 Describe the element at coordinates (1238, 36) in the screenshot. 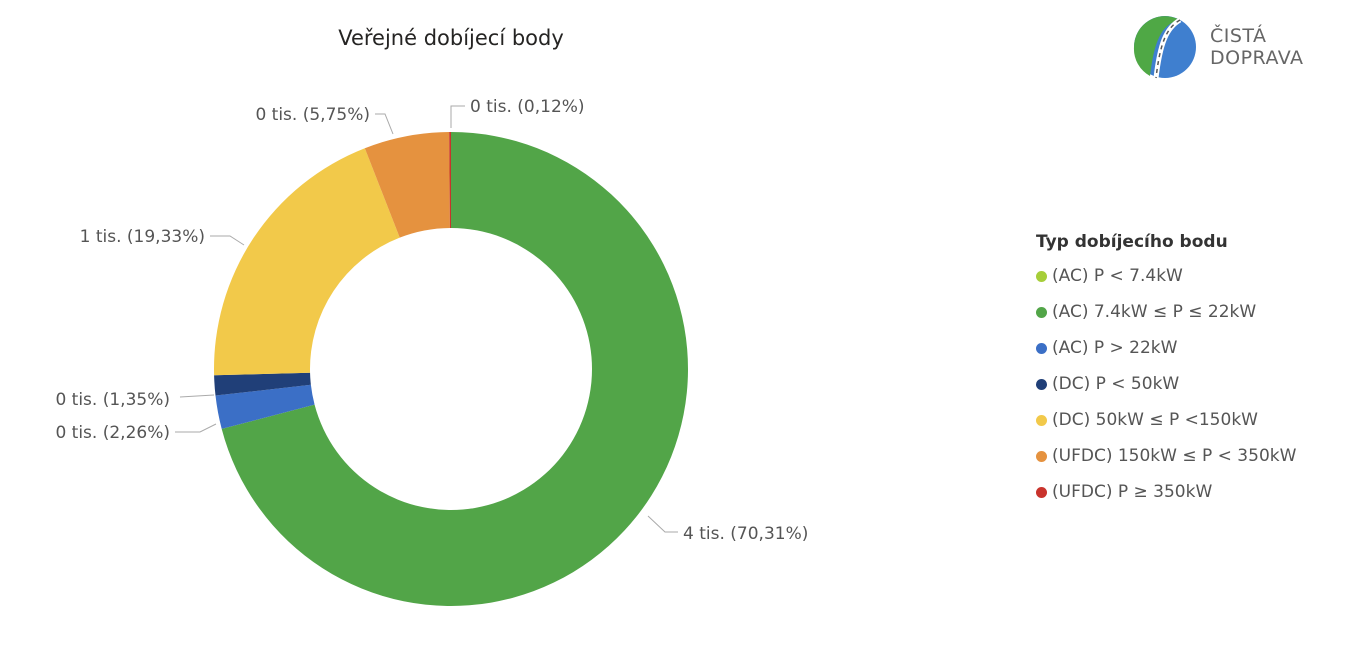

I see `logo-line1: ČISTÁ` at that location.